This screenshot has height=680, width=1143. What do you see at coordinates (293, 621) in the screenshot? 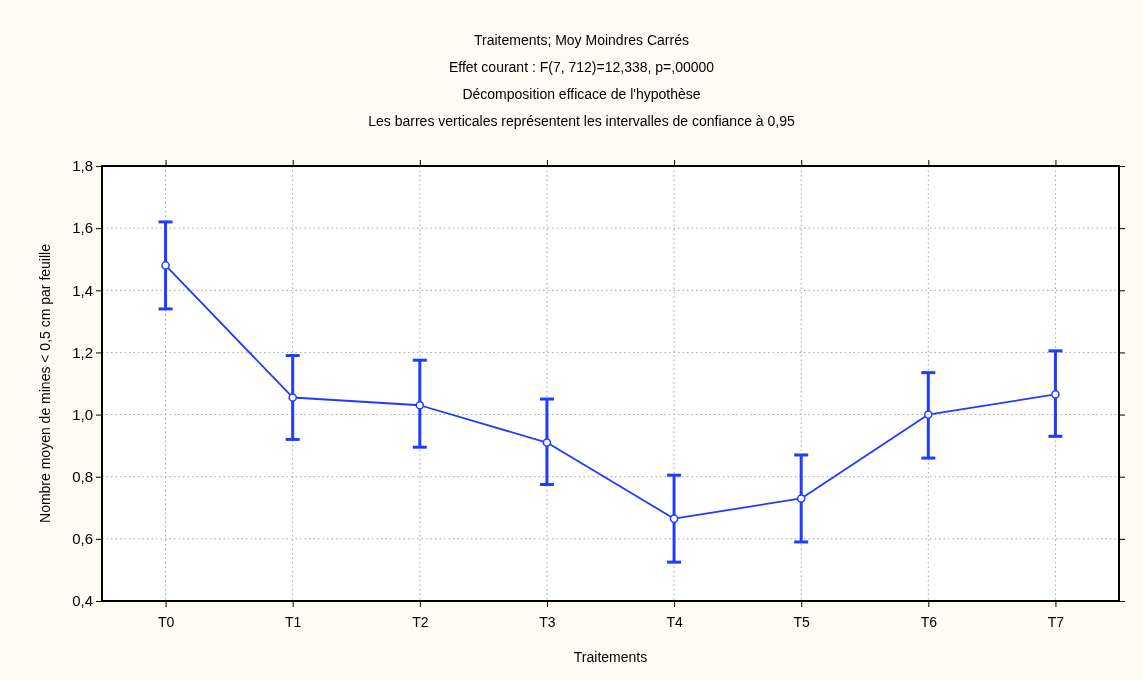
I see `x-tick-label: T1` at bounding box center [293, 621].